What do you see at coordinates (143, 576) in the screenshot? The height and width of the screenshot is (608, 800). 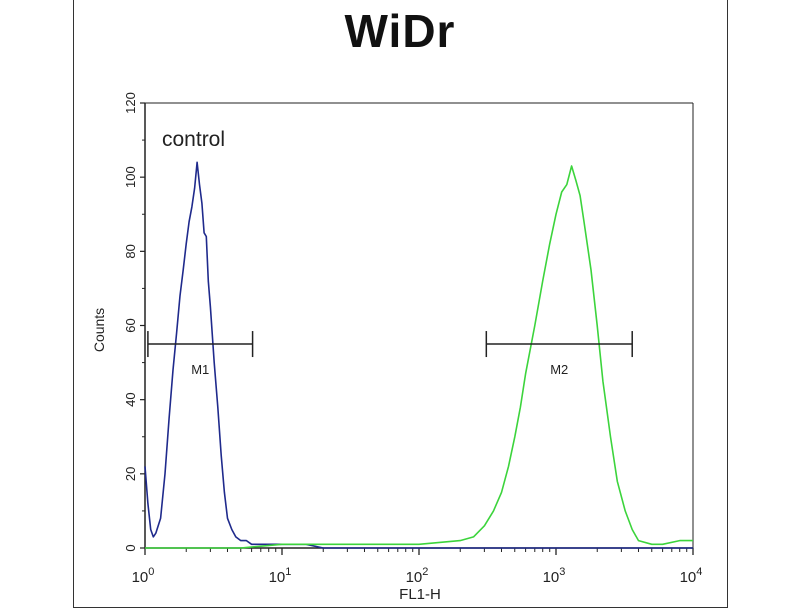 I see `x-tick-label: 10⁰` at bounding box center [143, 576].